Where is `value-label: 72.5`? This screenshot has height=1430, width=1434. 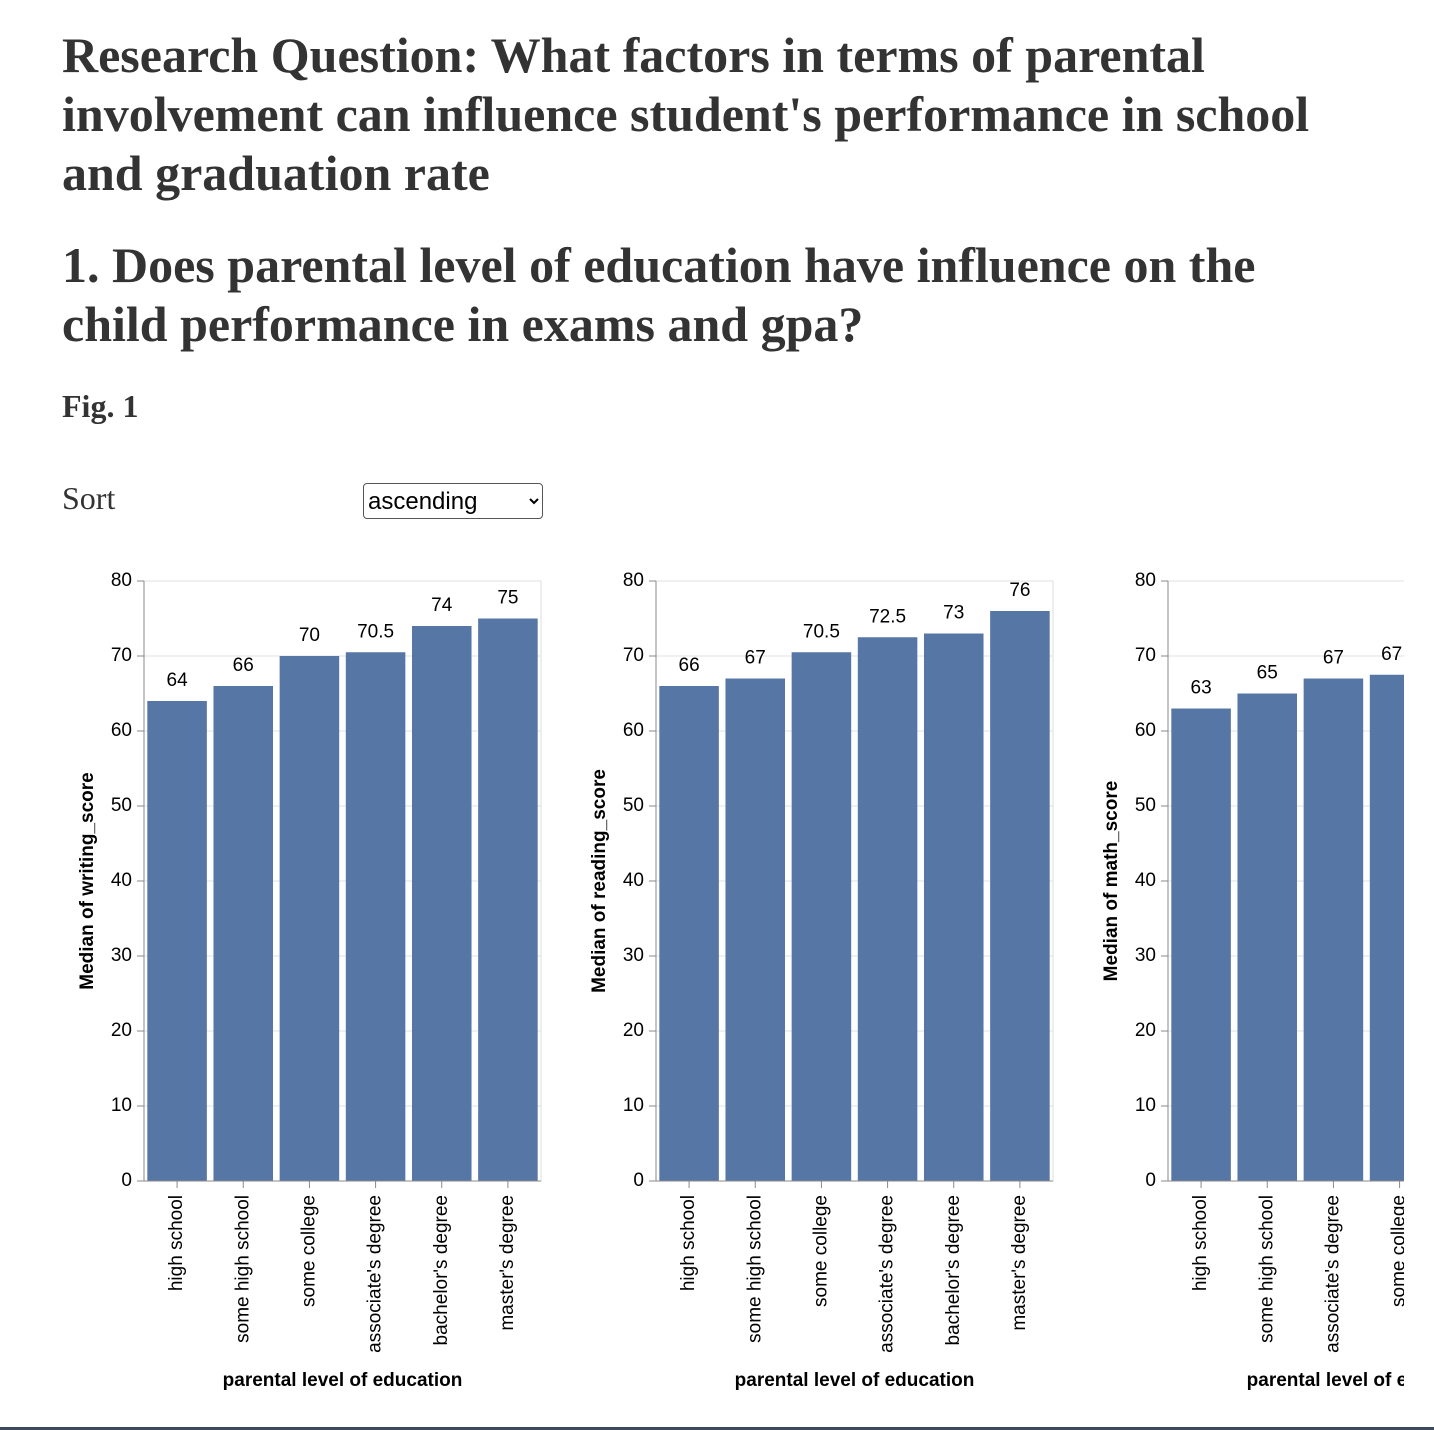 value-label: 72.5 is located at coordinates (887, 616).